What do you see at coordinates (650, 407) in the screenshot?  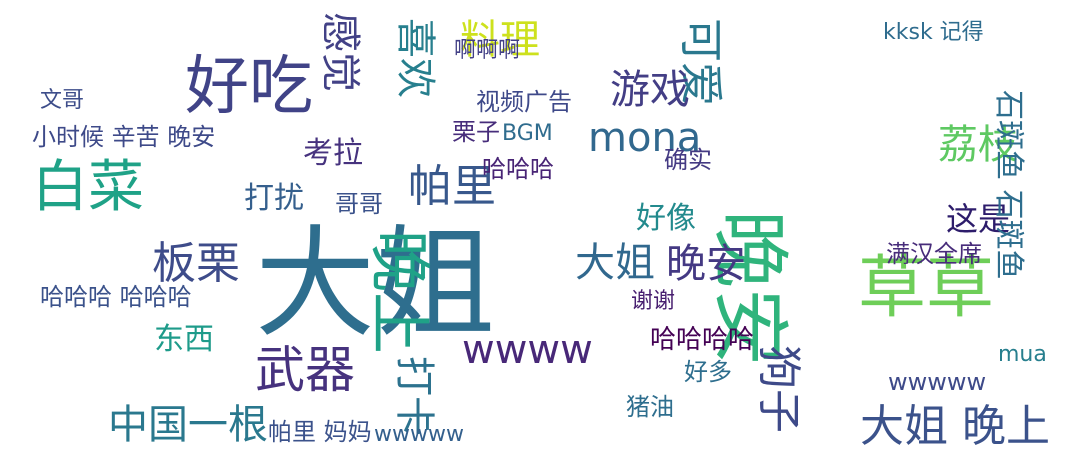 I see `cloud-word: 猪油` at bounding box center [650, 407].